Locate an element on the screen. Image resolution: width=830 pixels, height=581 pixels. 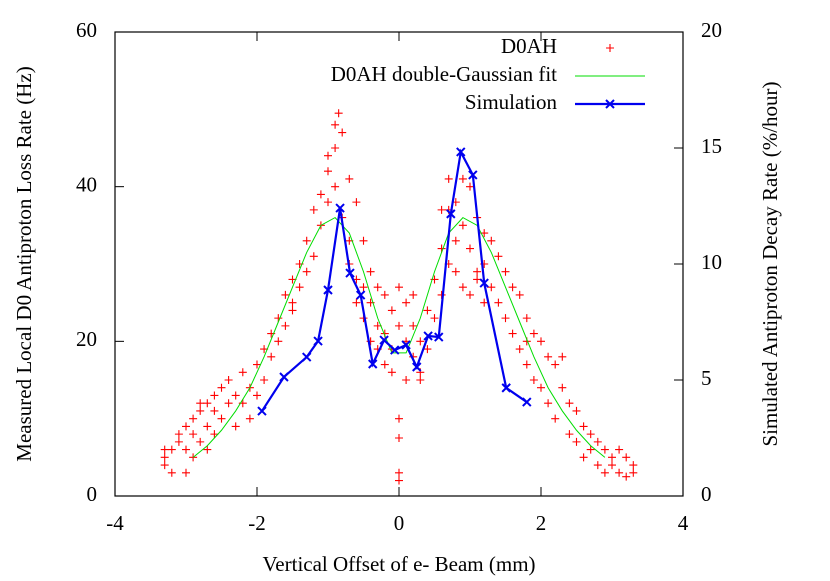
y2-tick-label: 5 is located at coordinates (706, 378).